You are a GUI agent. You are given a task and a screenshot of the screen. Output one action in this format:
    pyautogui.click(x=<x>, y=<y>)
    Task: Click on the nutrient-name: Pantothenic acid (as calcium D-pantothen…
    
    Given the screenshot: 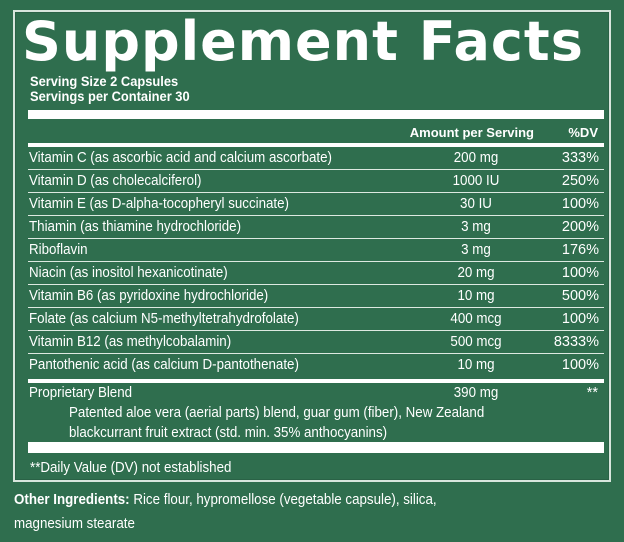 What is the action you would take?
    pyautogui.click(x=164, y=365)
    